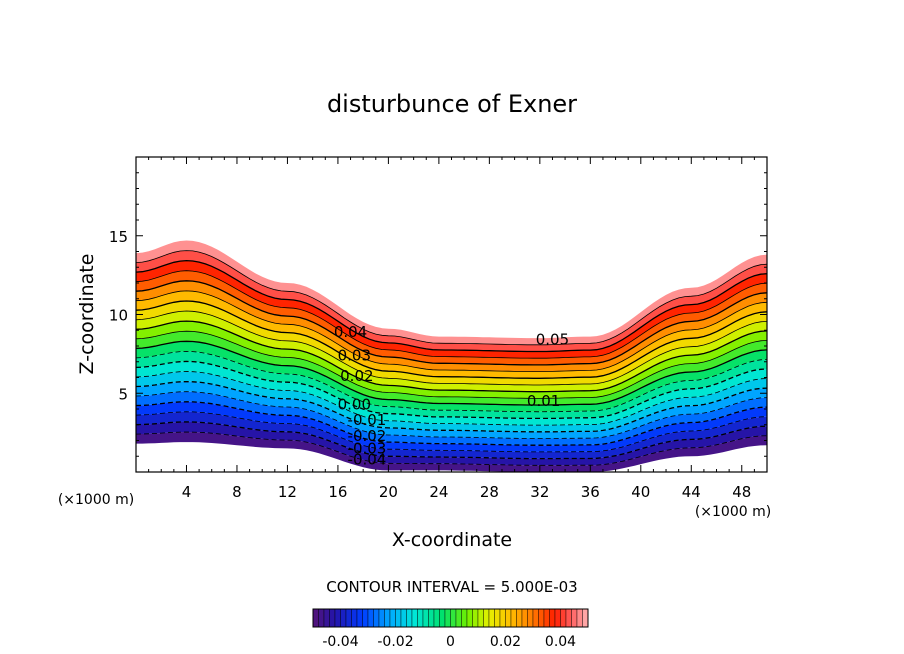 Image resolution: width=904 pixels, height=654 pixels. I want to click on y-tick-label: 15, so click(118, 237).